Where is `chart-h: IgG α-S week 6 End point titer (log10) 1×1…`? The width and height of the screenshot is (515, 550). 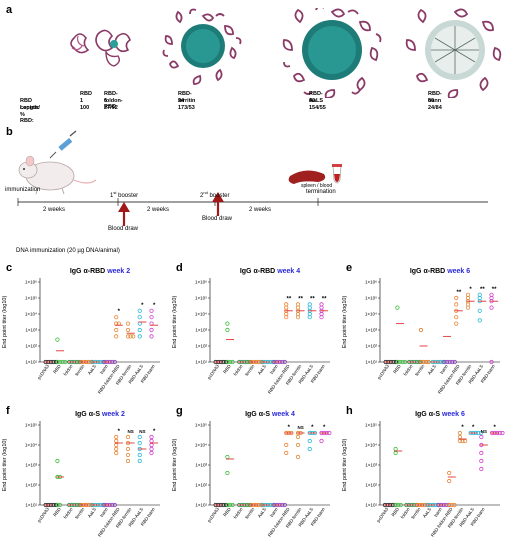
chart-h: IgG α-S week 6 End point titer (log10) 1×1… is located at coordinates (423, 474).